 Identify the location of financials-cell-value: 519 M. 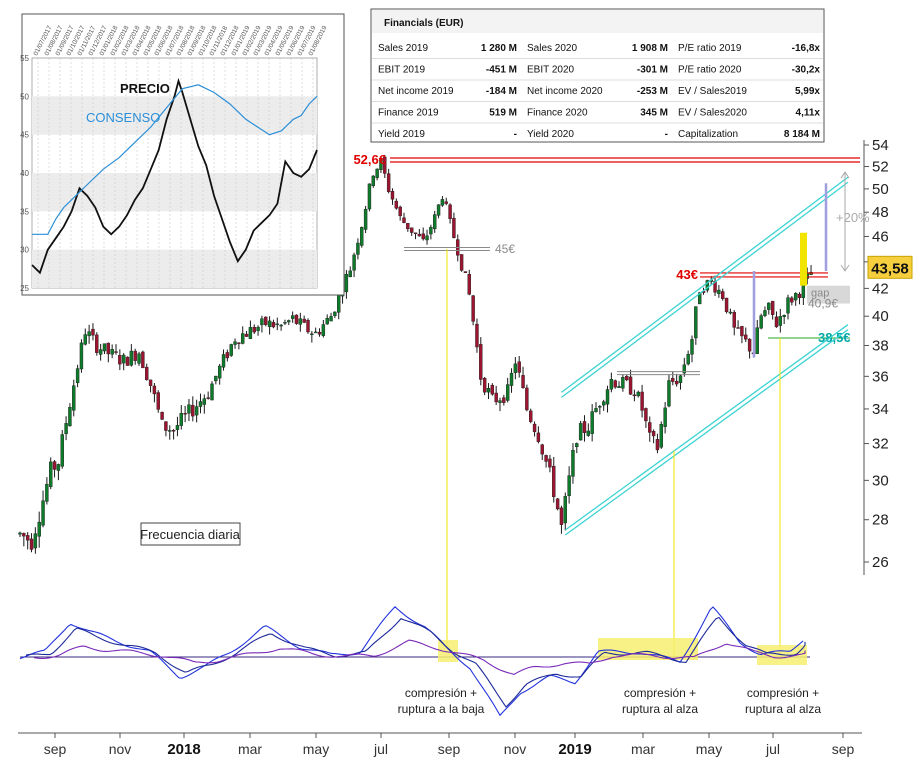
(503, 113).